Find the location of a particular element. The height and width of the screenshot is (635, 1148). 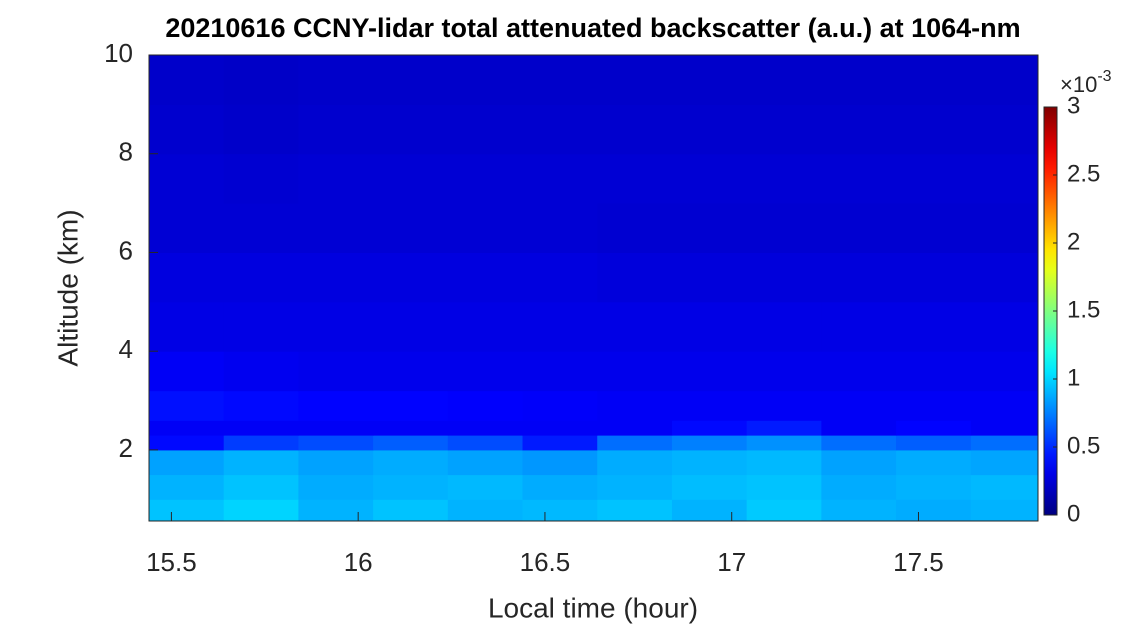

y-axis-label: Altitude (km) is located at coordinates (67, 287).